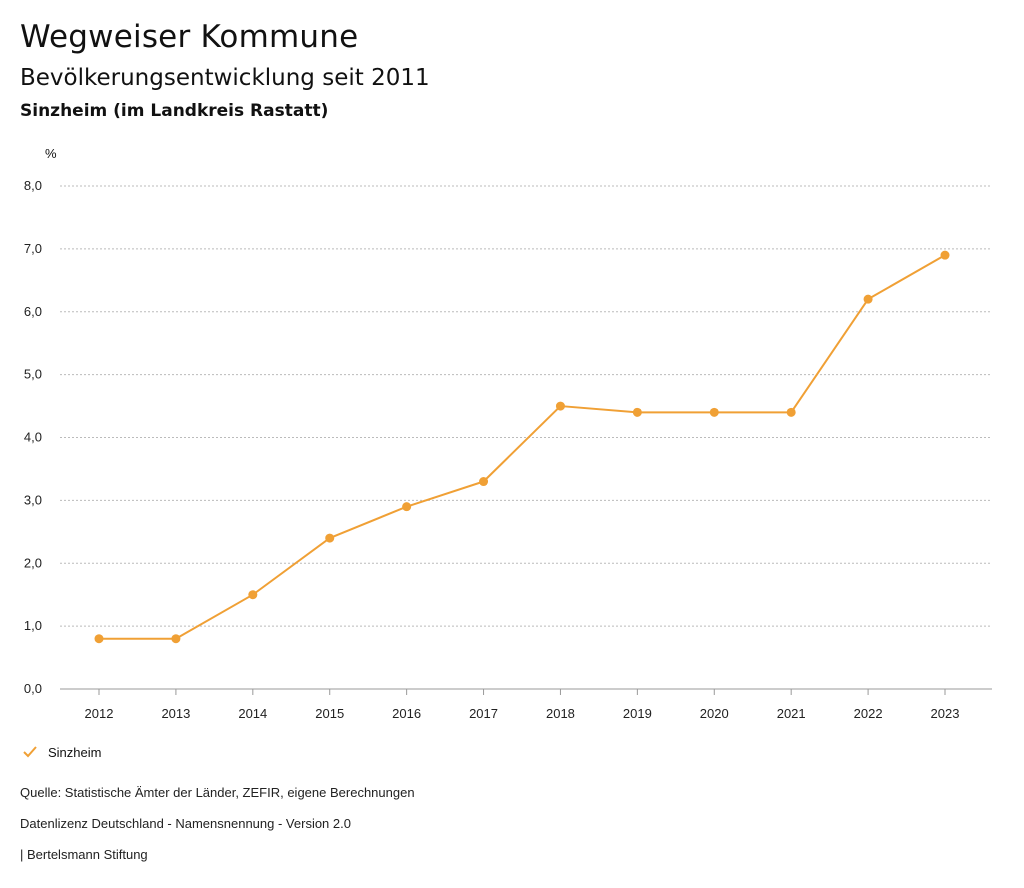 The height and width of the screenshot is (888, 1024). What do you see at coordinates (329, 713) in the screenshot?
I see `x-tick-label: 2015` at bounding box center [329, 713].